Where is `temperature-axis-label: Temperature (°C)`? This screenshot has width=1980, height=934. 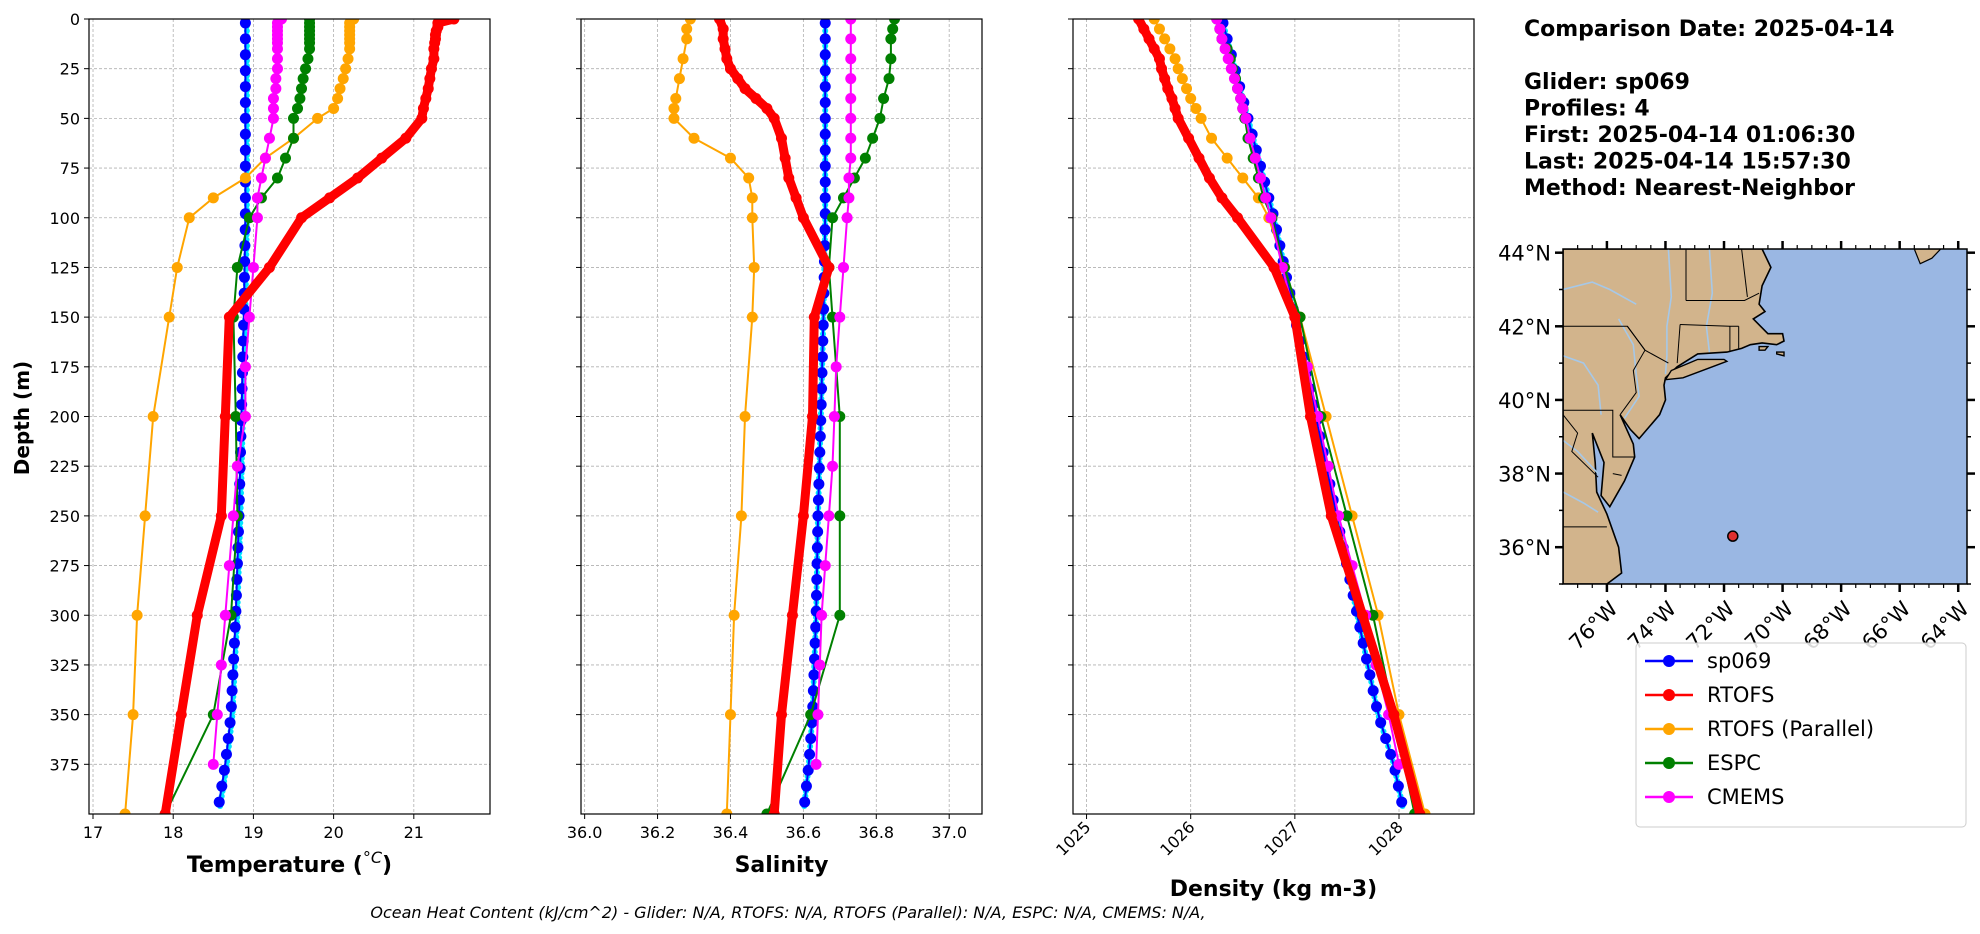 temperature-axis-label: Temperature (°C) is located at coordinates (289, 863).